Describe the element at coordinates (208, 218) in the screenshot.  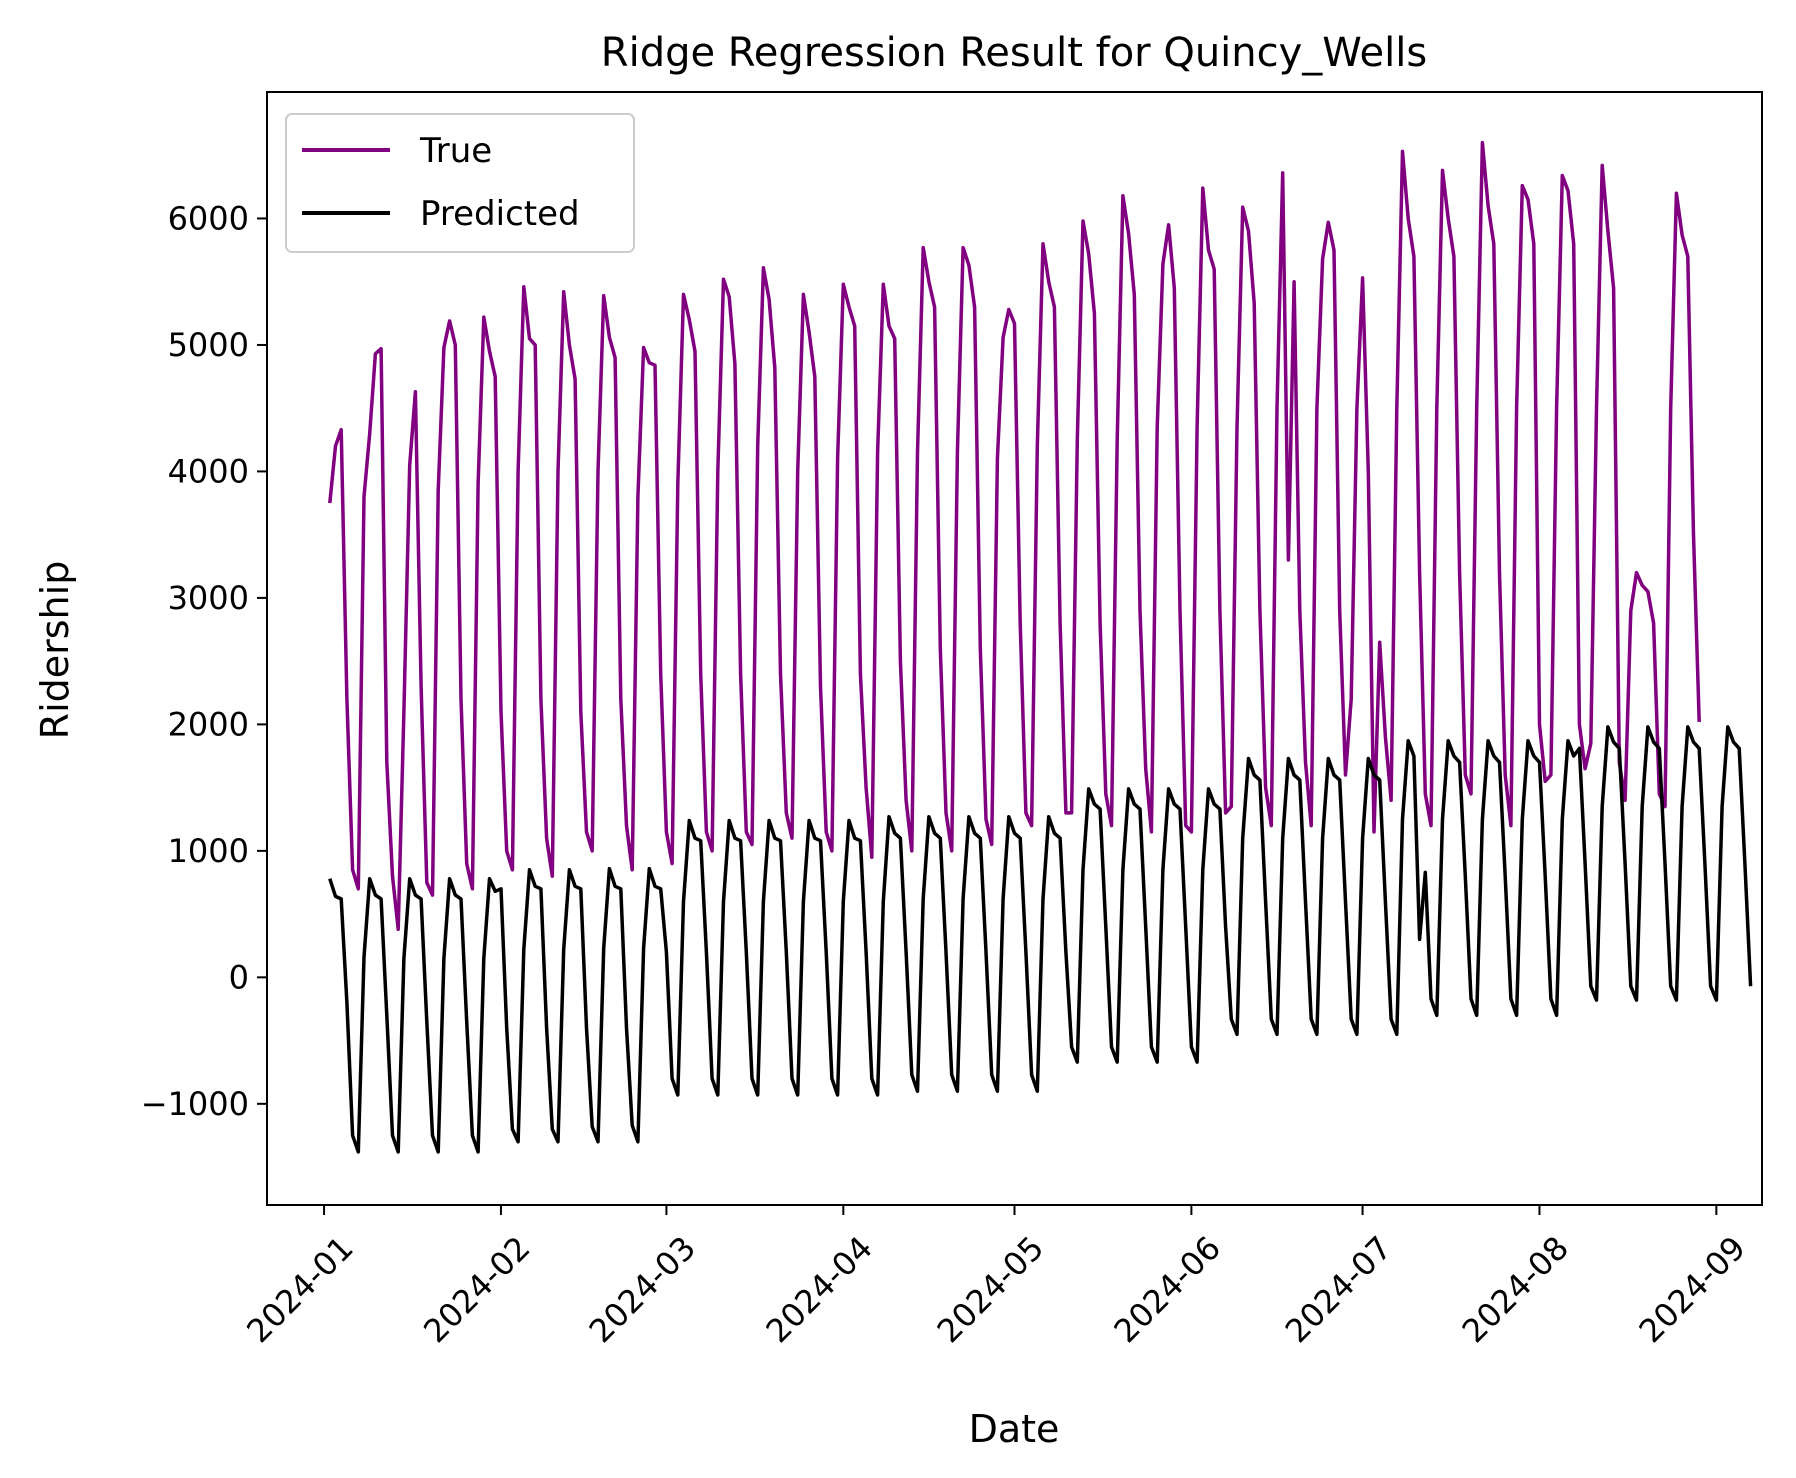
I see `y-tick-label: 6000` at that location.